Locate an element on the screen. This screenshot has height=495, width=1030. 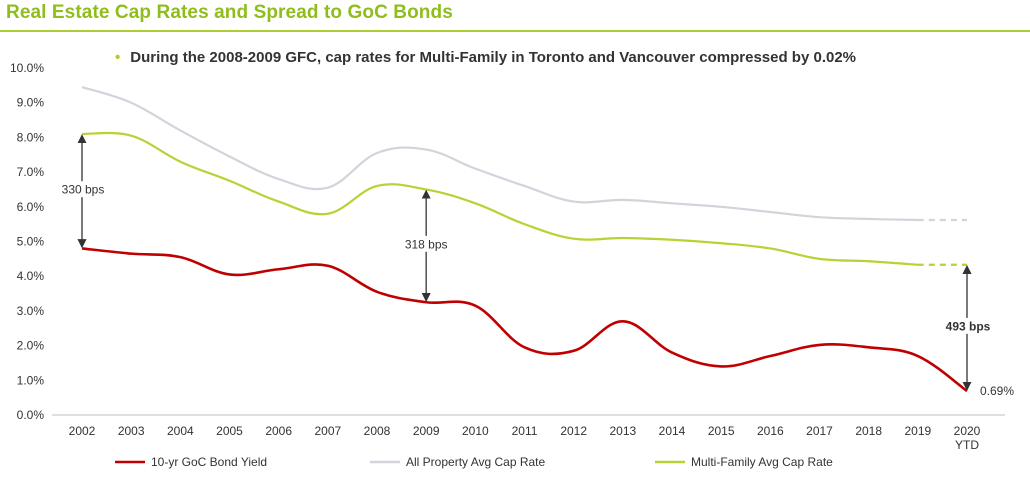
title-underline is located at coordinates (515, 31).